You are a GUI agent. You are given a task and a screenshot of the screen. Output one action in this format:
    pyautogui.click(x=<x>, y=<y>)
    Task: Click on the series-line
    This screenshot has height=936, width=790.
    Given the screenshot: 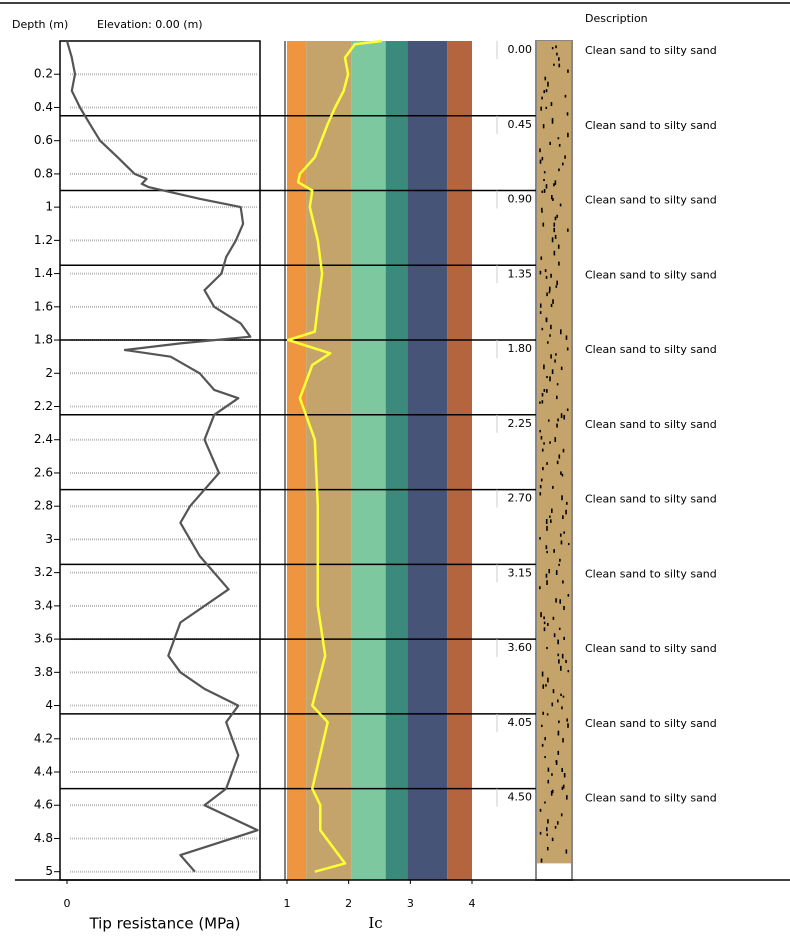 What is the action you would take?
    pyautogui.click(x=334, y=456)
    